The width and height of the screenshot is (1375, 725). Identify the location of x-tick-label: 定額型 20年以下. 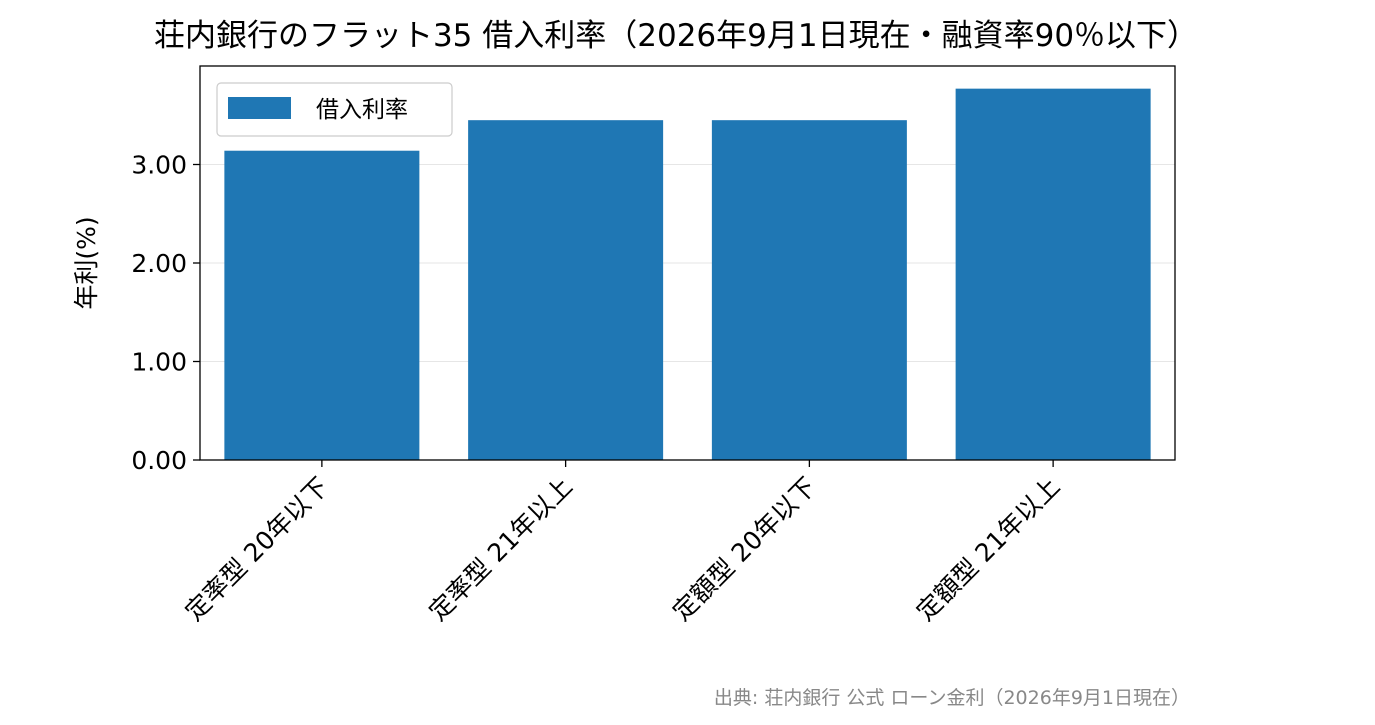
(744, 549).